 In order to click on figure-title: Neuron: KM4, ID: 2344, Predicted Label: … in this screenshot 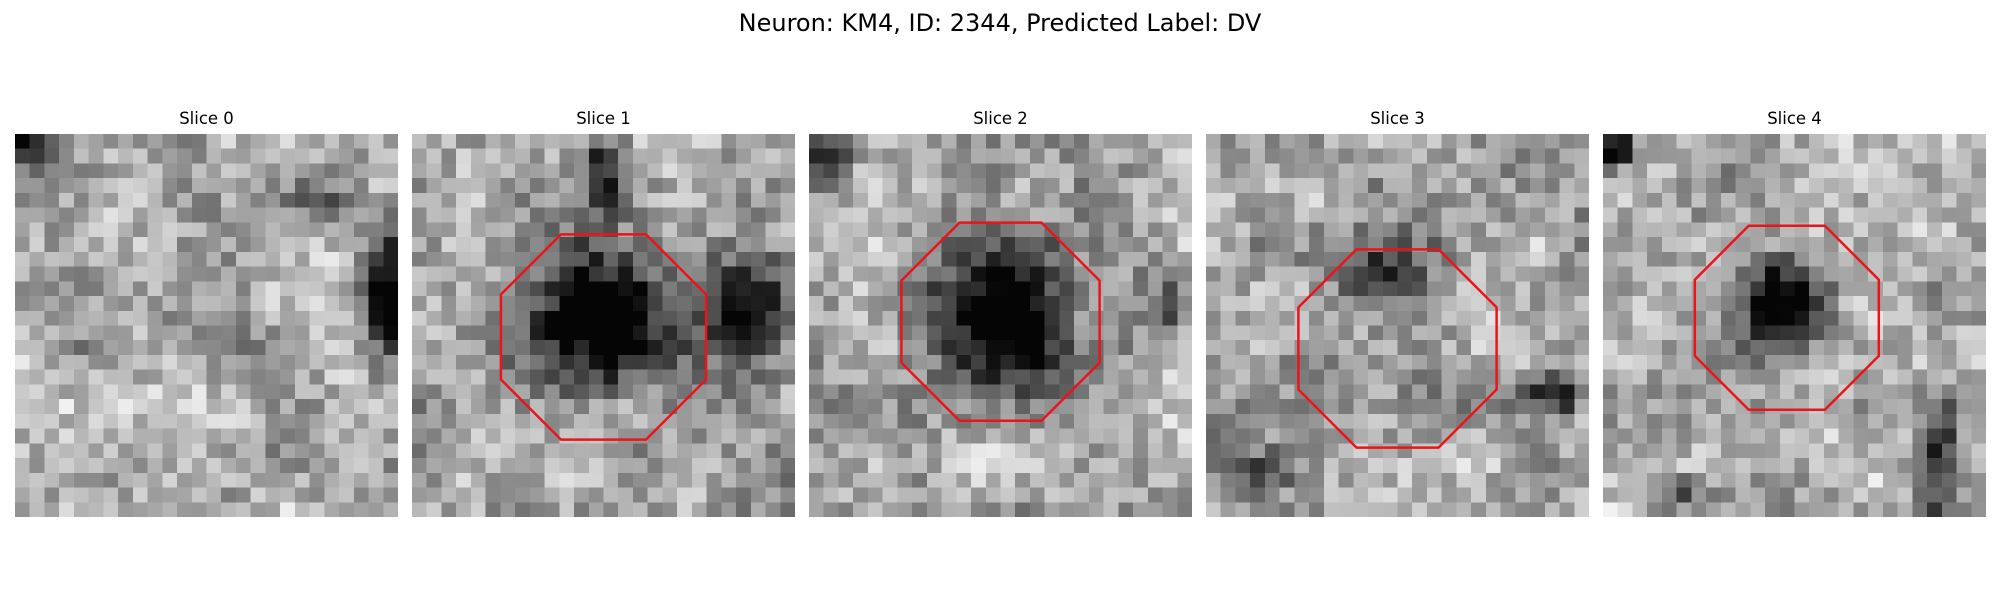, I will do `click(1000, 23)`.